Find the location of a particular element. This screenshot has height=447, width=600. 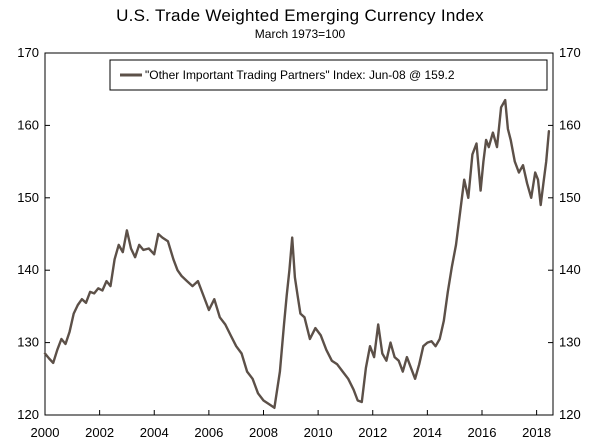

y-axis-right: 120 130 140 150 160 170 is located at coordinates (564, 233).